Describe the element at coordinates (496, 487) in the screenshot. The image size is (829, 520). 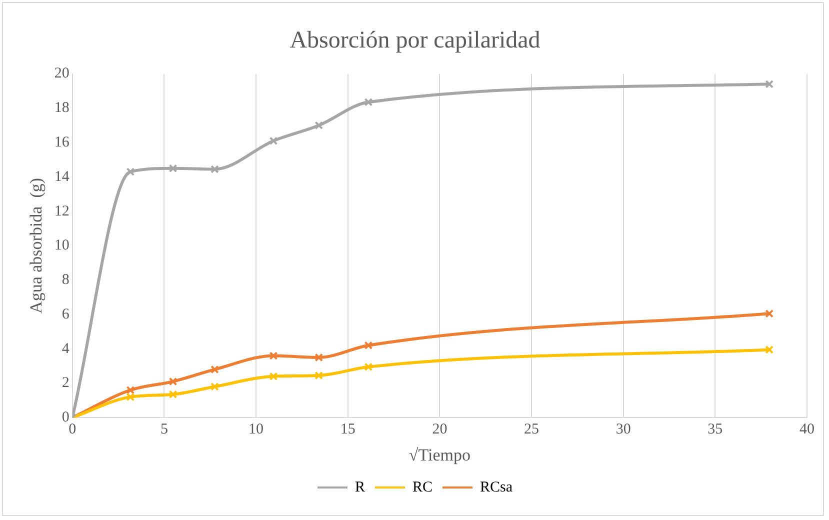
I see `legend-label: RCsa` at that location.